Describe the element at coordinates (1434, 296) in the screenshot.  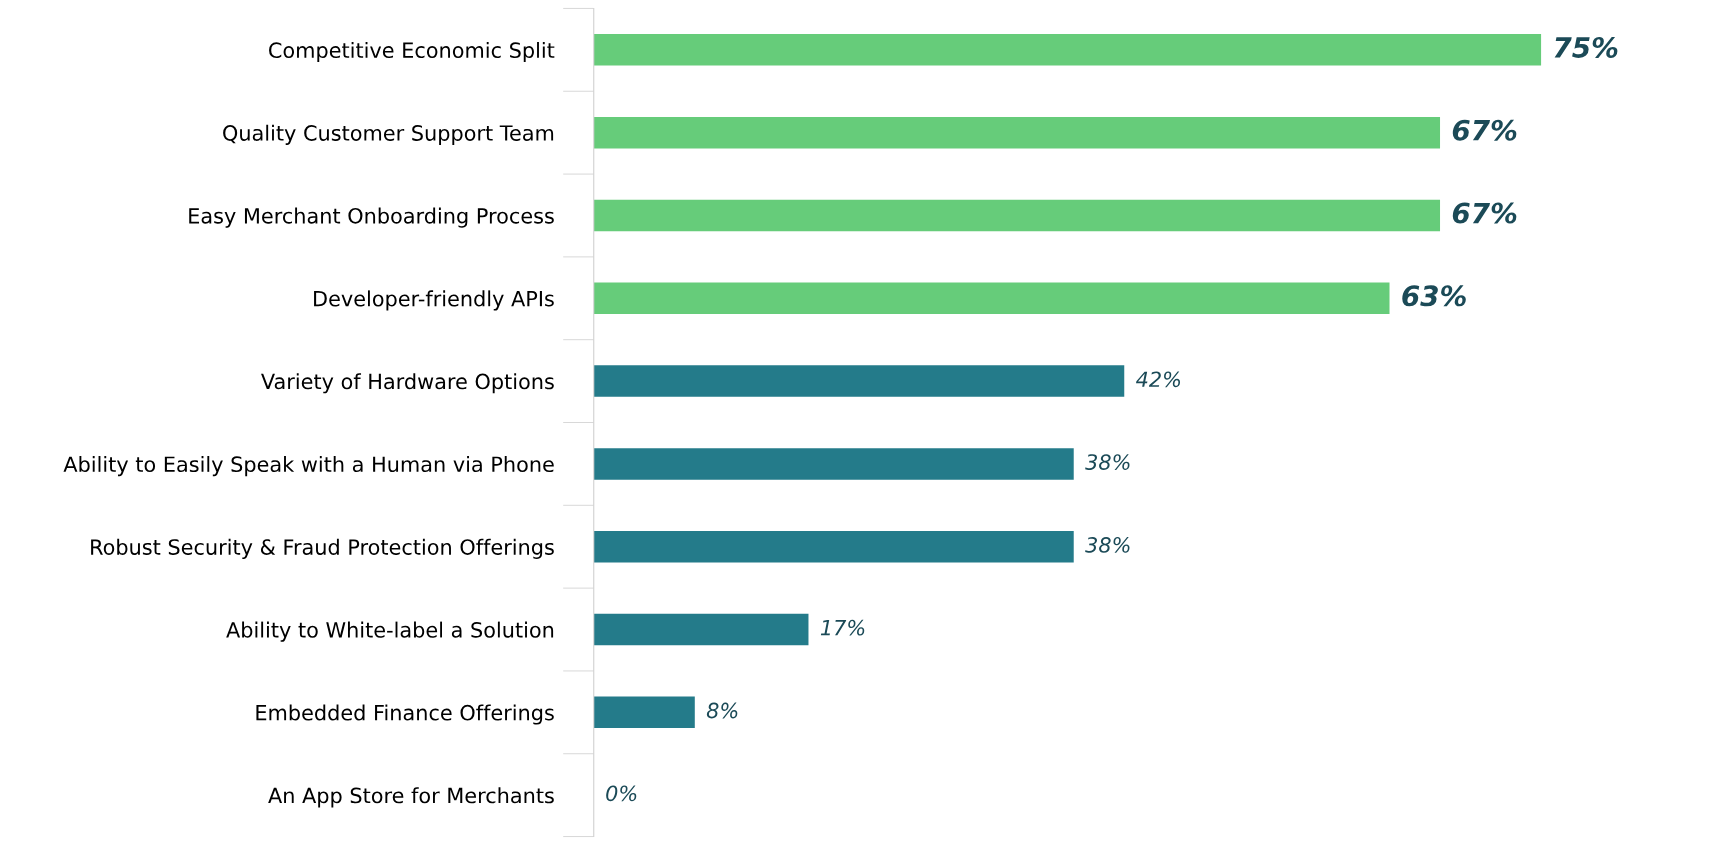
I see `data-label: 63%` at that location.